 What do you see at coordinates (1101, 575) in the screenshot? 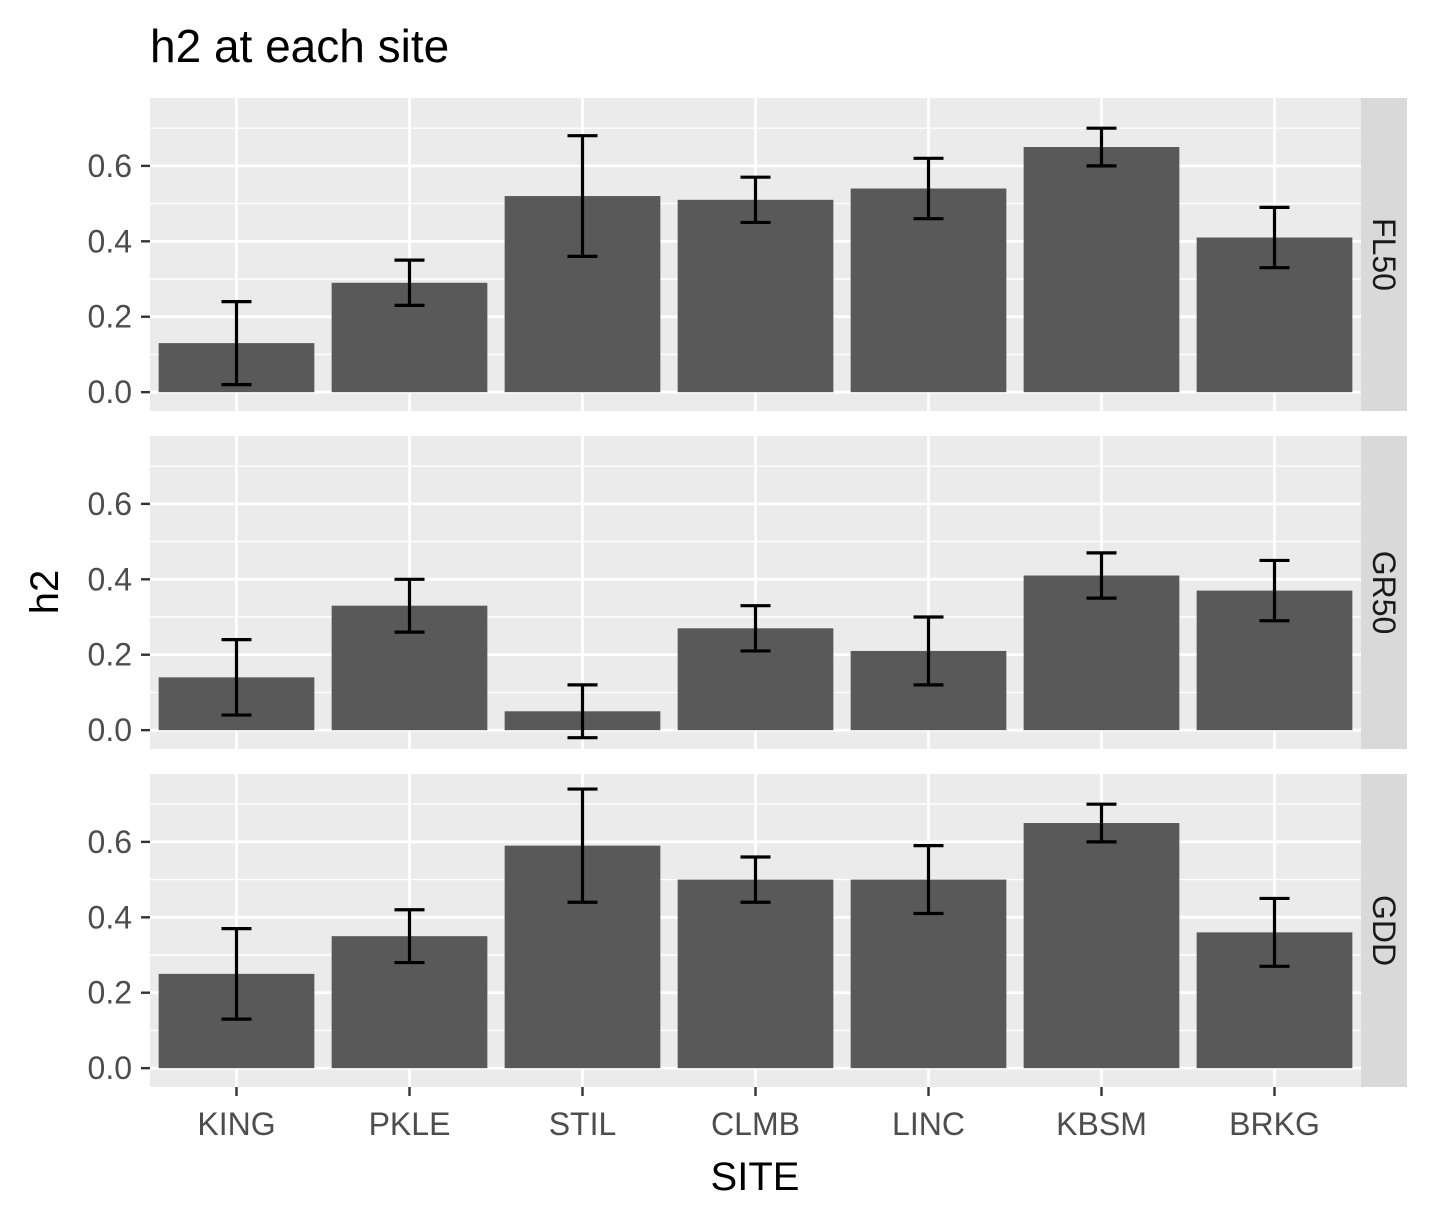
I see `errorbar-gr50-kbsm` at bounding box center [1101, 575].